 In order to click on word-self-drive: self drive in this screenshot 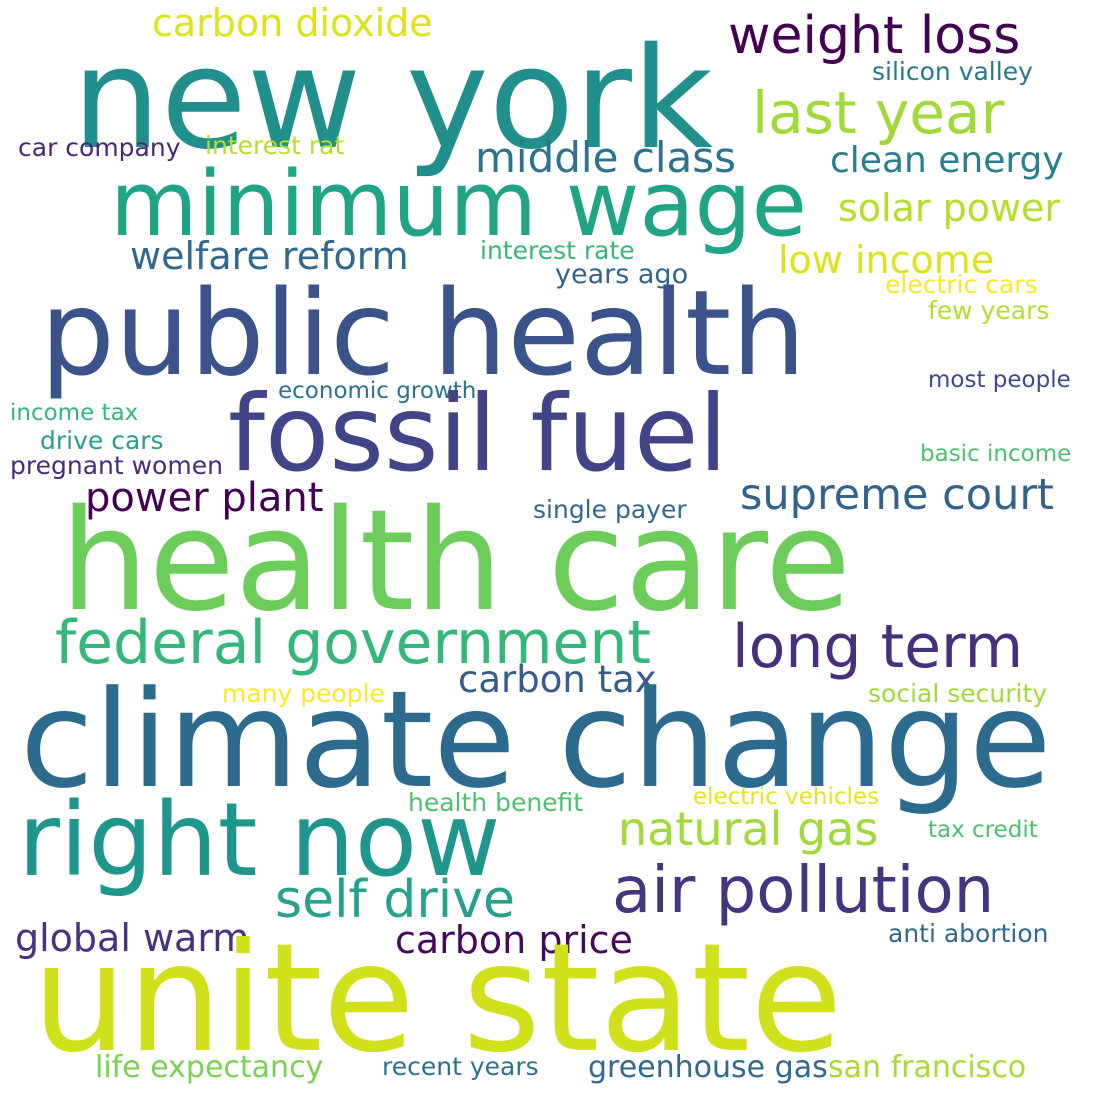, I will do `click(395, 900)`.